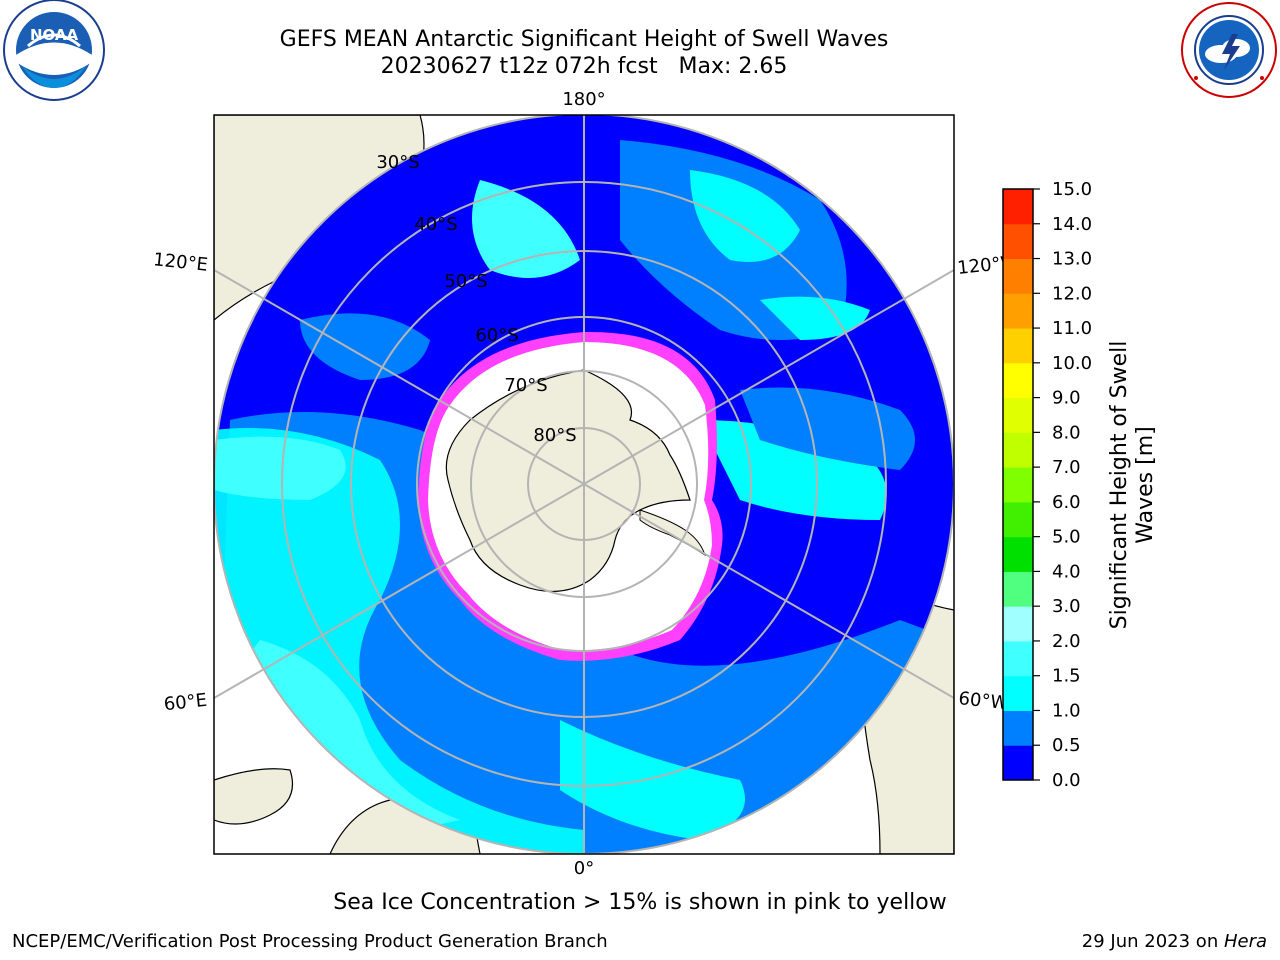 This screenshot has width=1280, height=960. What do you see at coordinates (1145, 484) in the screenshot?
I see `colorbar-label-line: Waves [m]` at bounding box center [1145, 484].